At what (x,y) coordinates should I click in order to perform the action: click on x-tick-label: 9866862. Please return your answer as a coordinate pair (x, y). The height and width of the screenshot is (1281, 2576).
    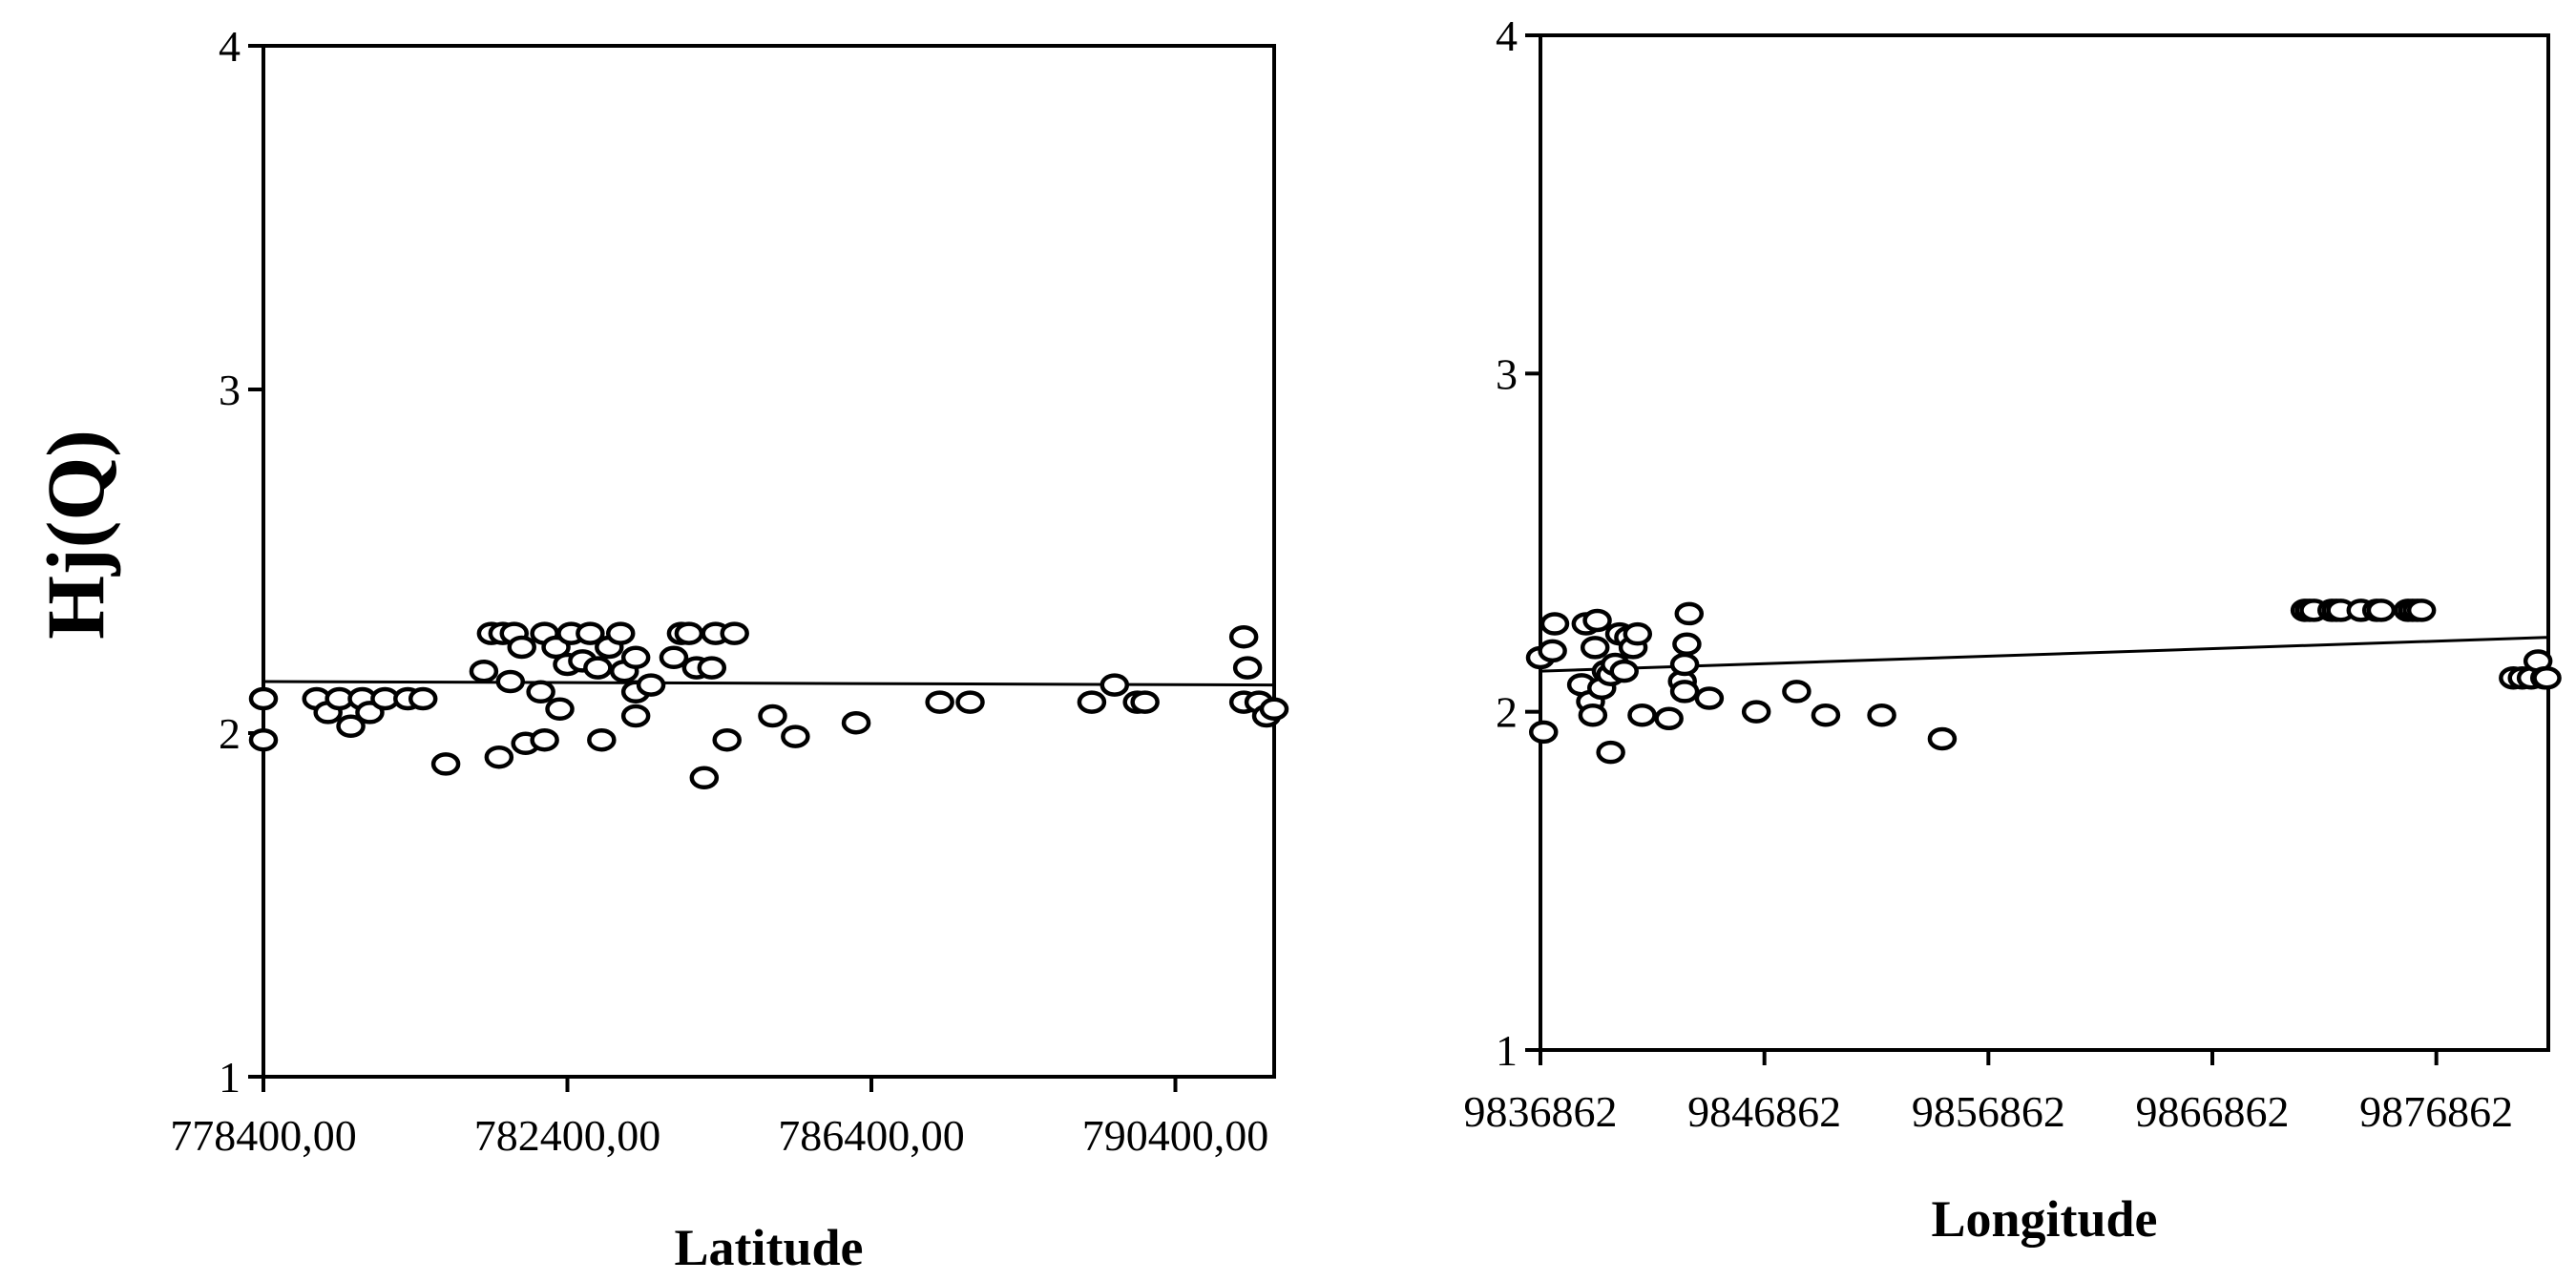
    Looking at the image, I should click on (2213, 1112).